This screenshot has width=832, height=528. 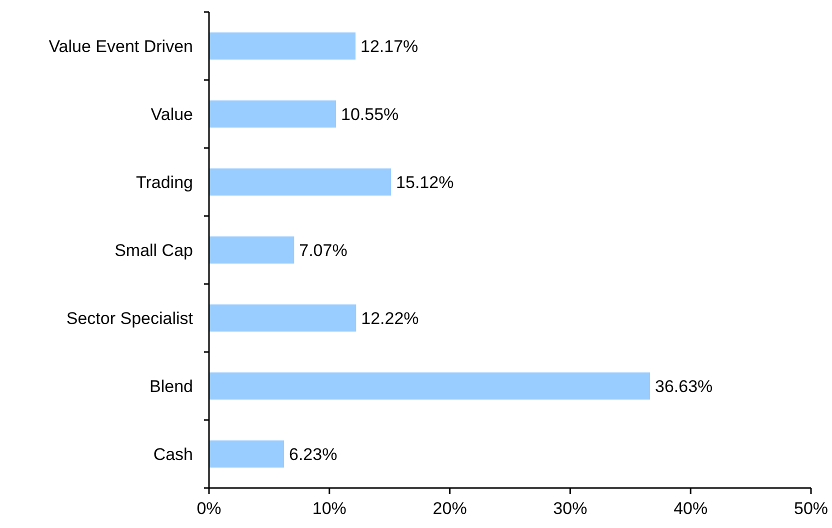 What do you see at coordinates (684, 386) in the screenshot?
I see `data-label: 36.63%` at bounding box center [684, 386].